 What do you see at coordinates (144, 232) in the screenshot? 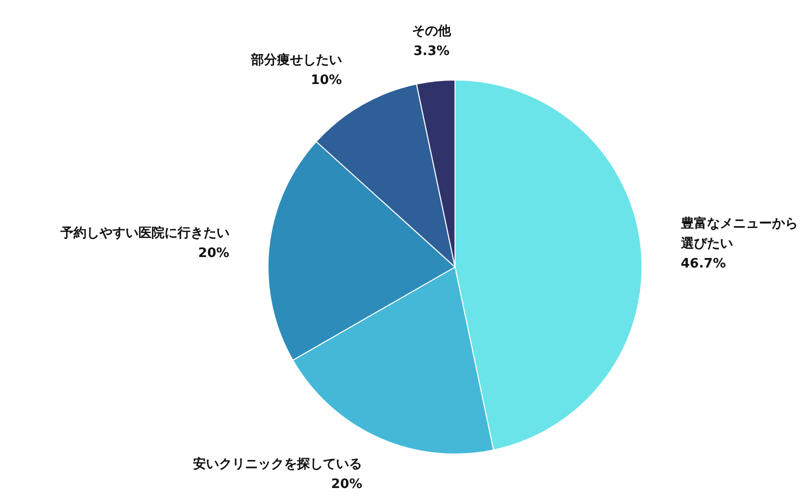
I see `slice-label: 予約しやすい医院に行きたい` at bounding box center [144, 232].